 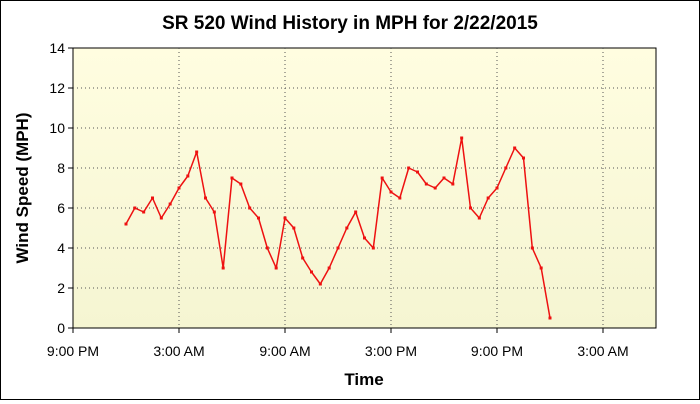 What do you see at coordinates (57, 128) in the screenshot?
I see `y-tick-label: 10` at bounding box center [57, 128].